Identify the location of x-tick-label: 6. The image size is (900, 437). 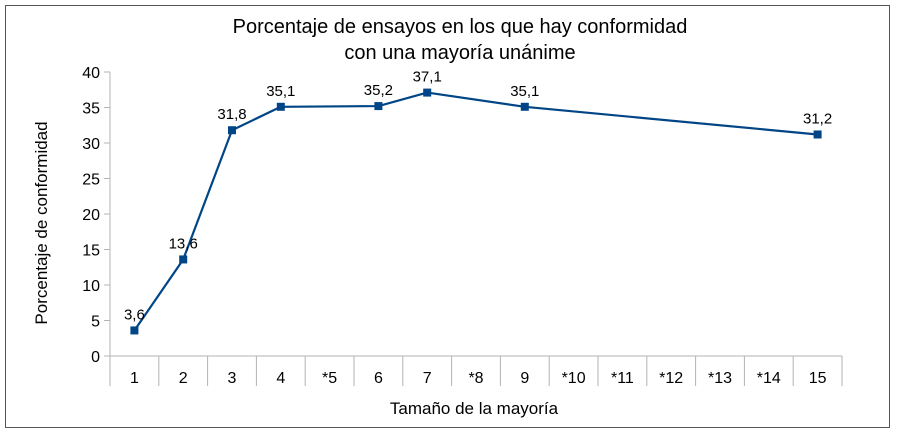
(378, 378).